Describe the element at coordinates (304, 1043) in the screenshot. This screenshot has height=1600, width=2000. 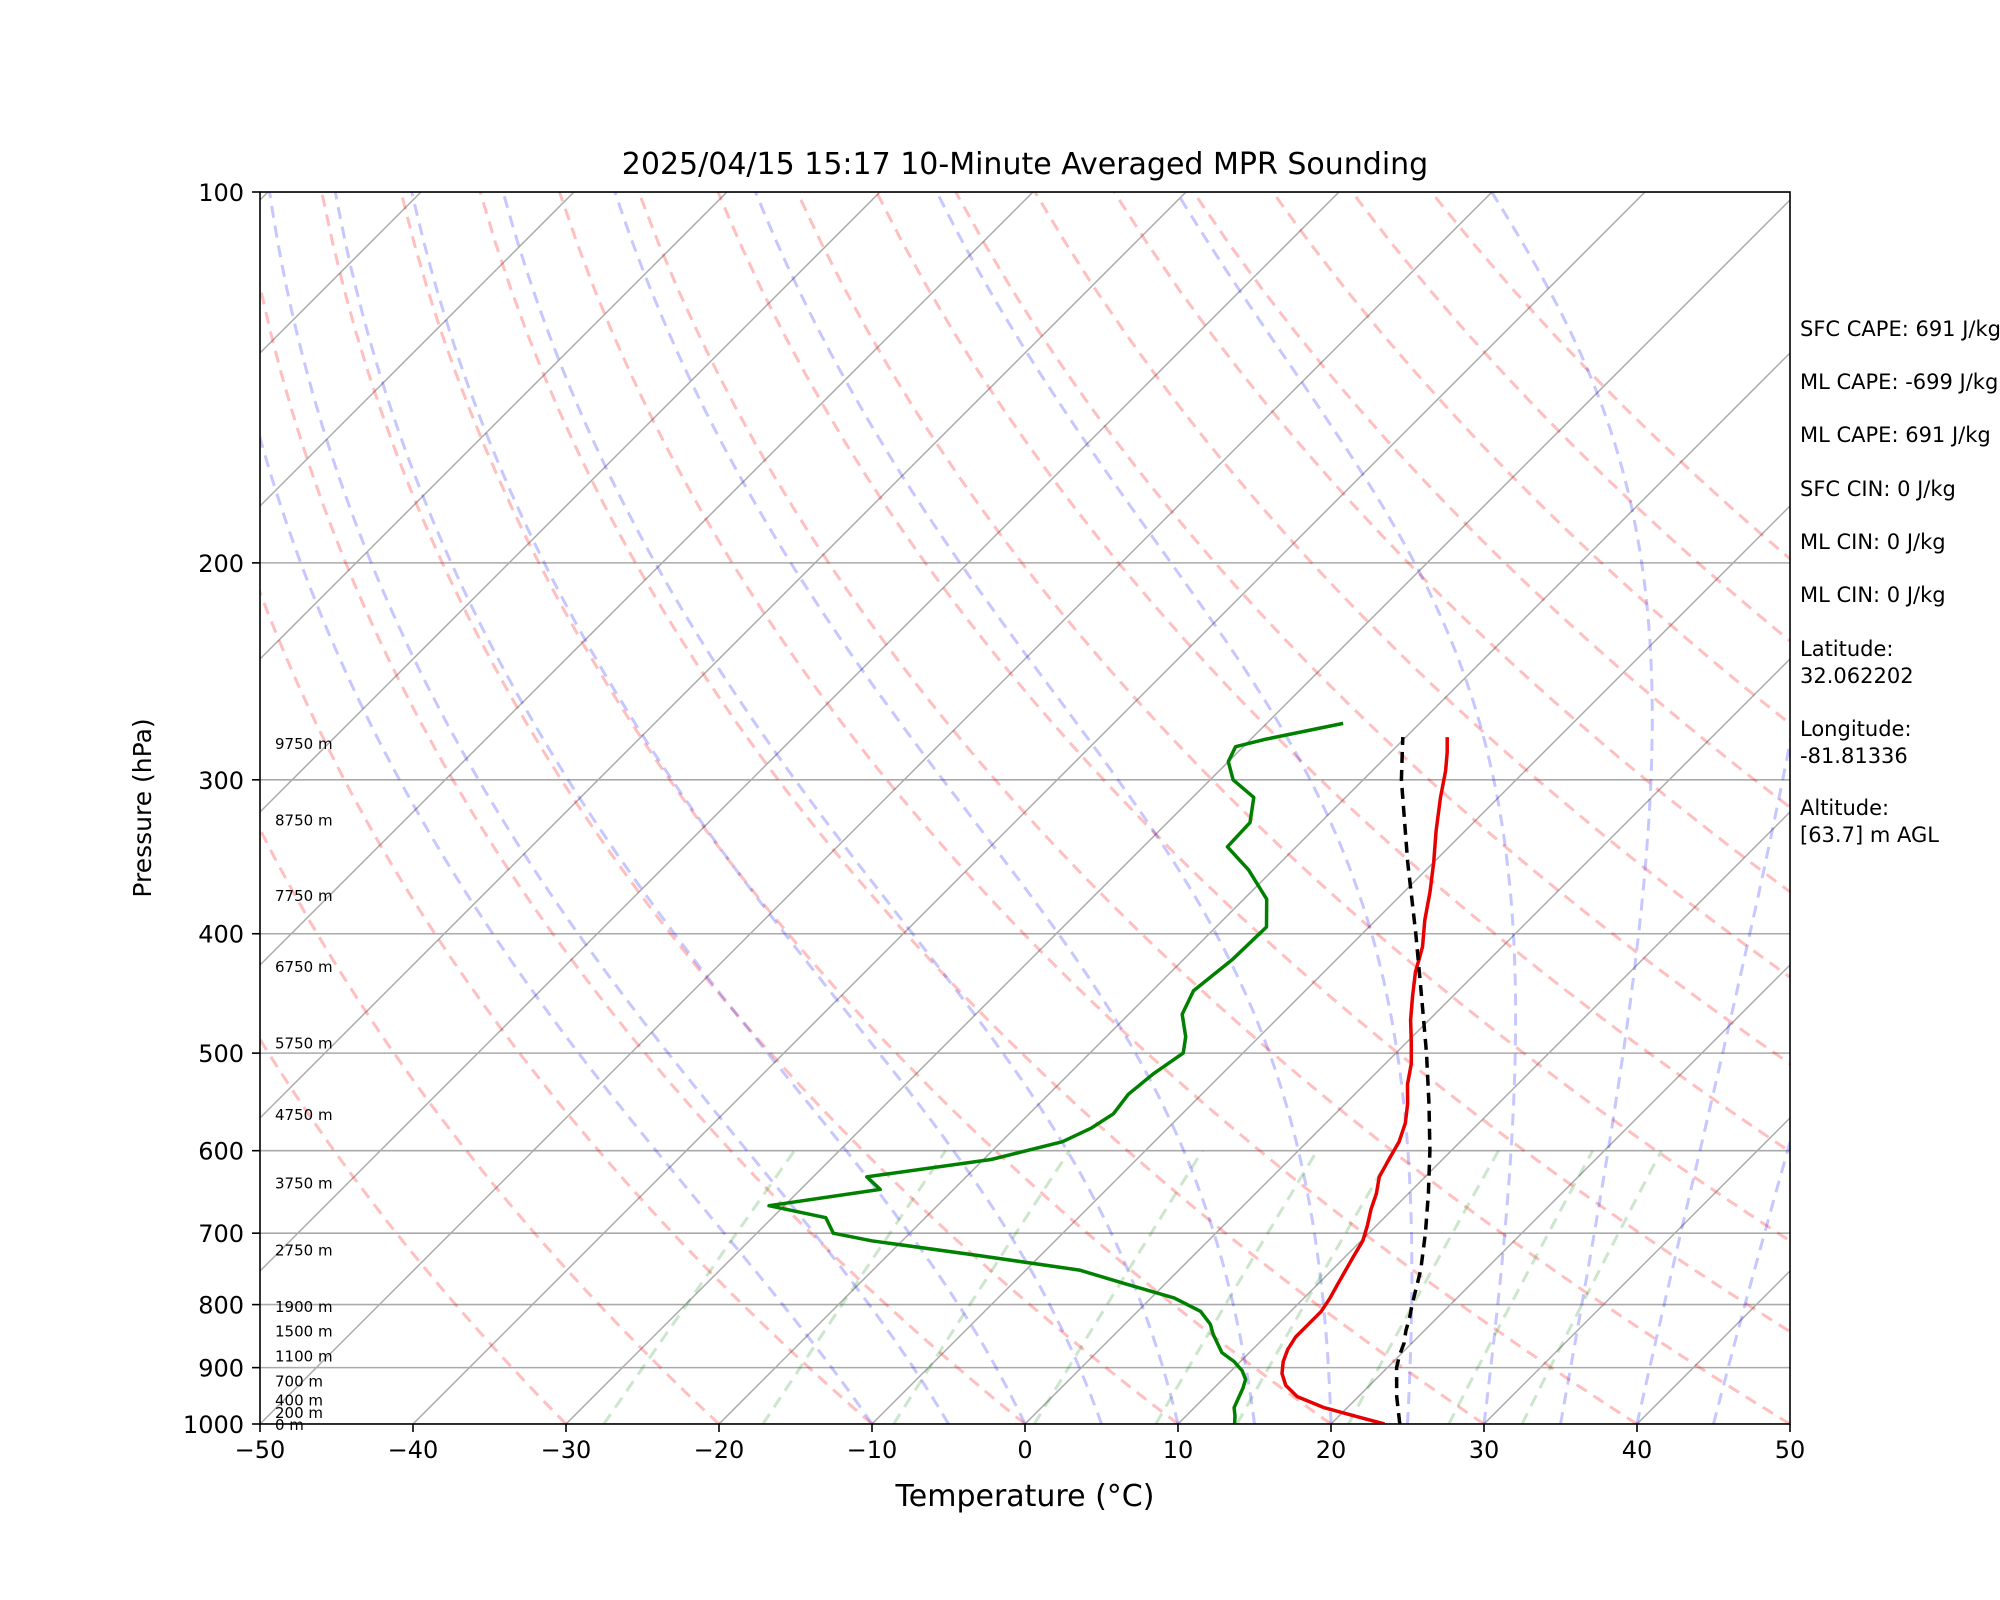
I see `height-label: 5750 m` at that location.